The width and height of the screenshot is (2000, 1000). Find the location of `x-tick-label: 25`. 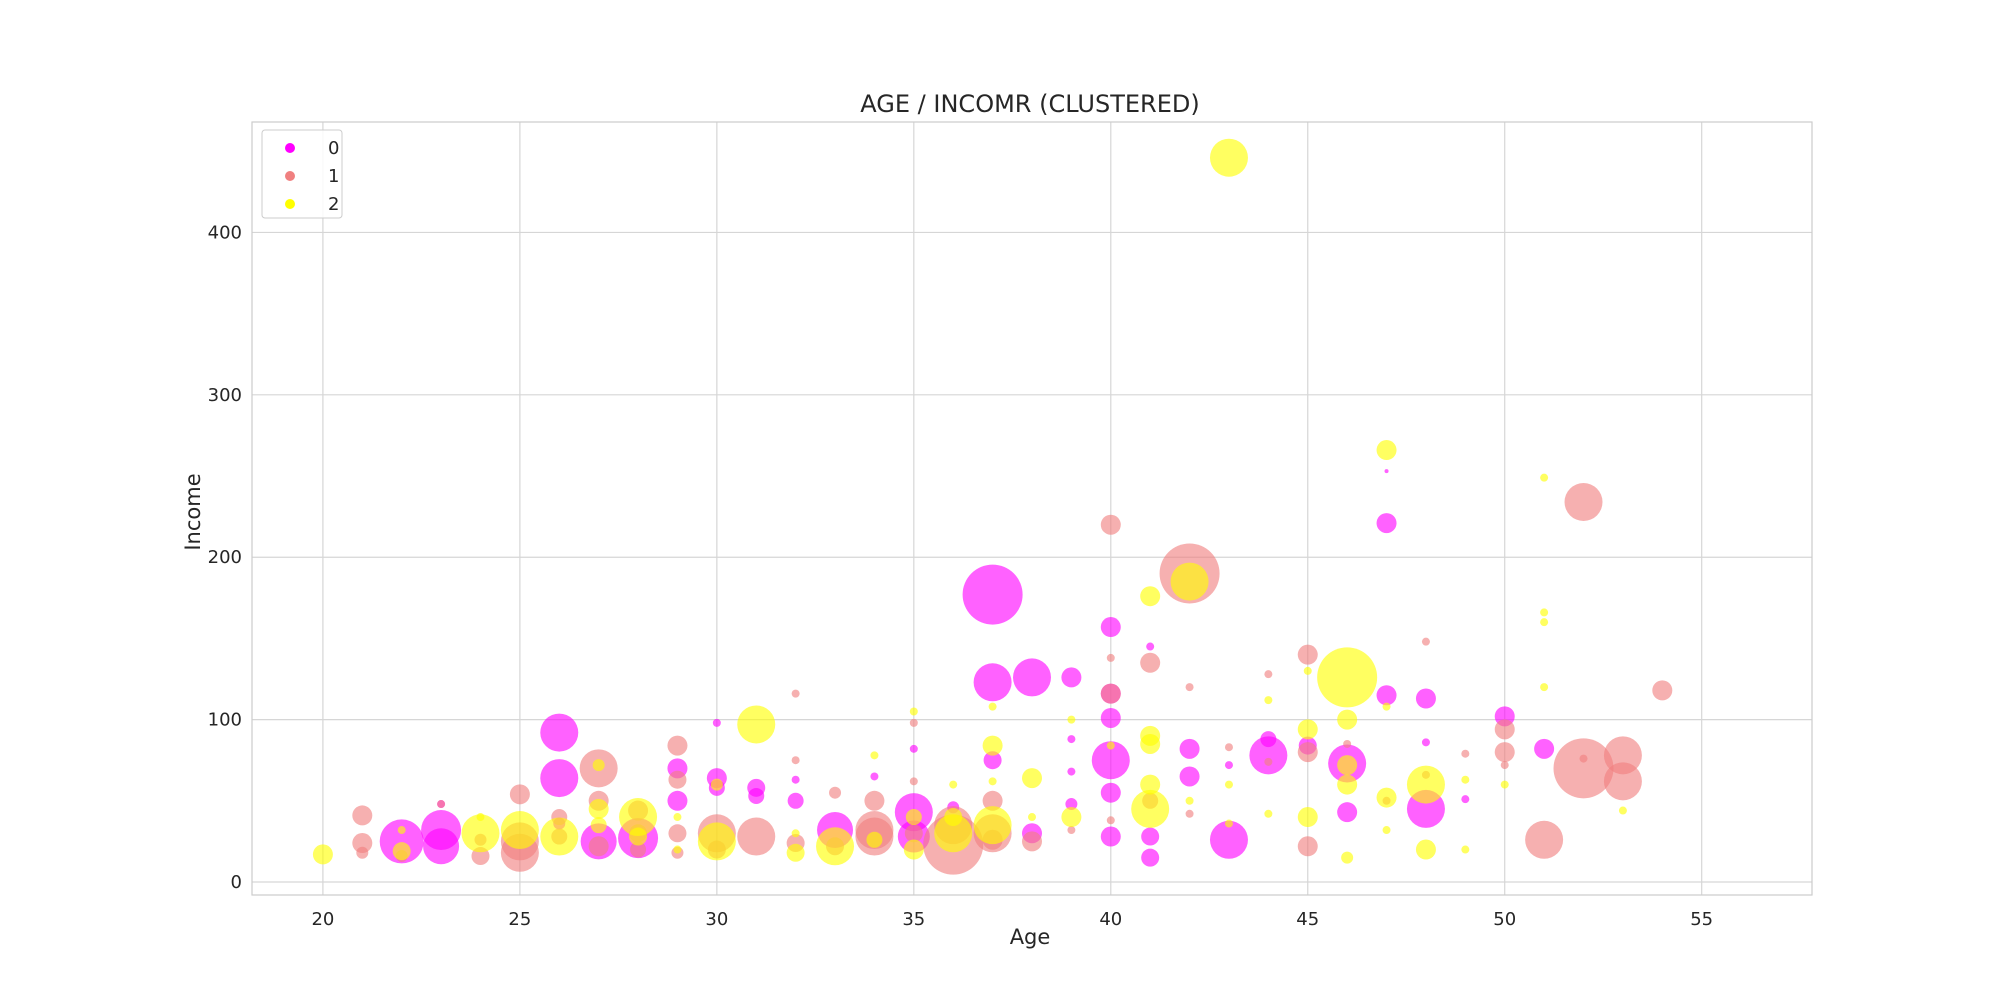

x-tick-label: 25 is located at coordinates (519, 919).